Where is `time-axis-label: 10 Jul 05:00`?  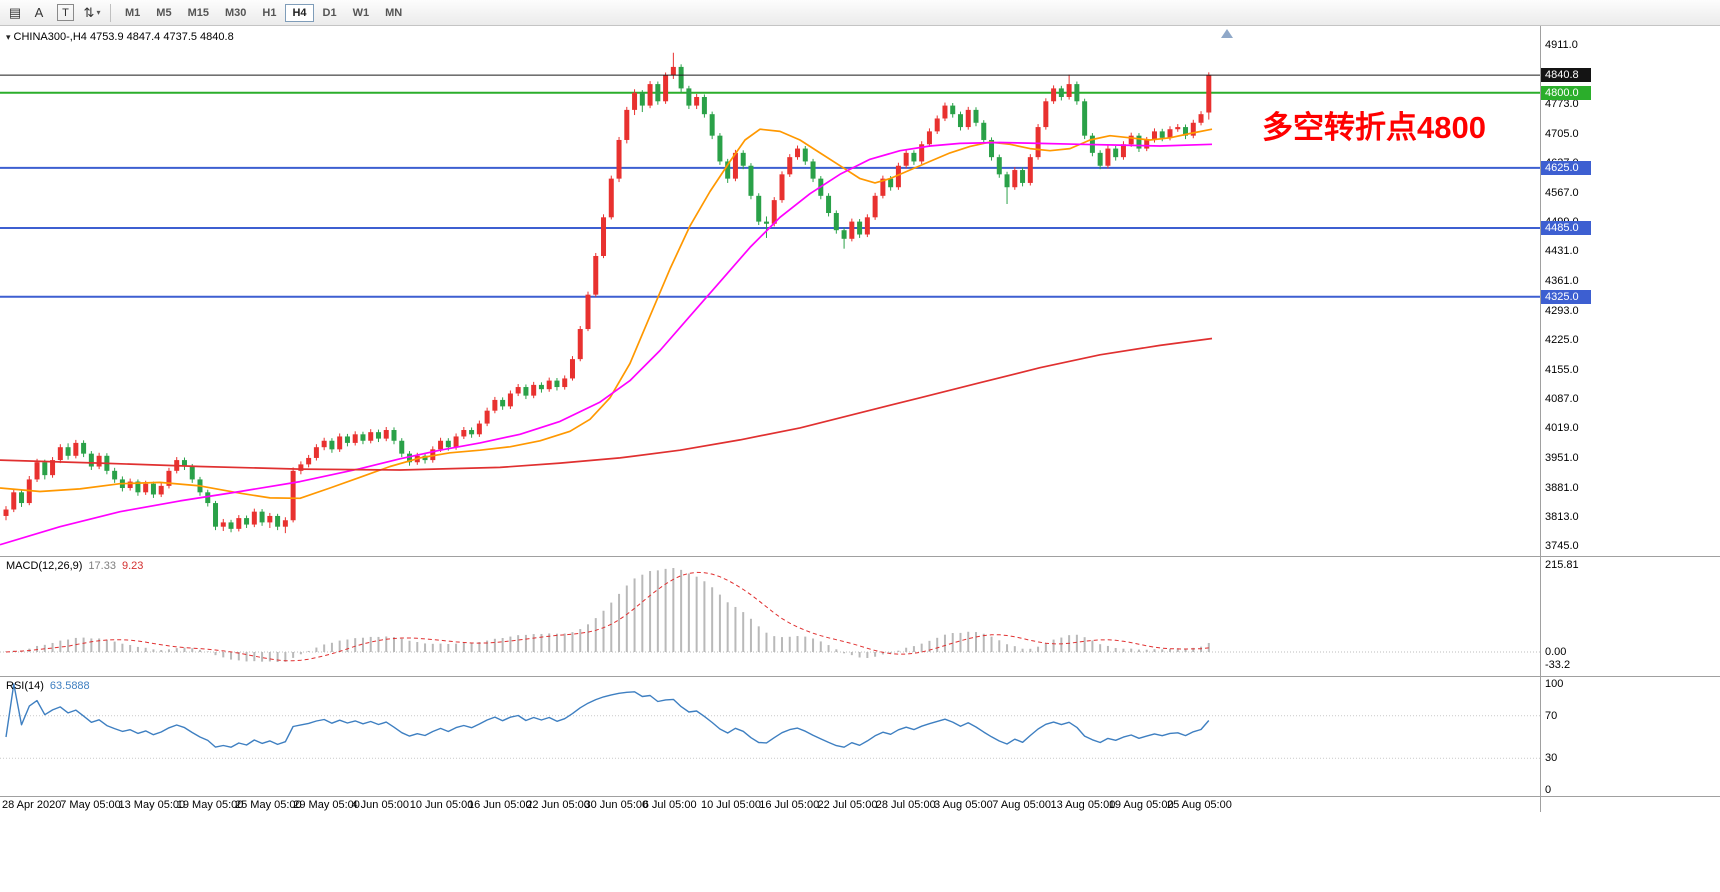 time-axis-label: 10 Jul 05:00 is located at coordinates (731, 805).